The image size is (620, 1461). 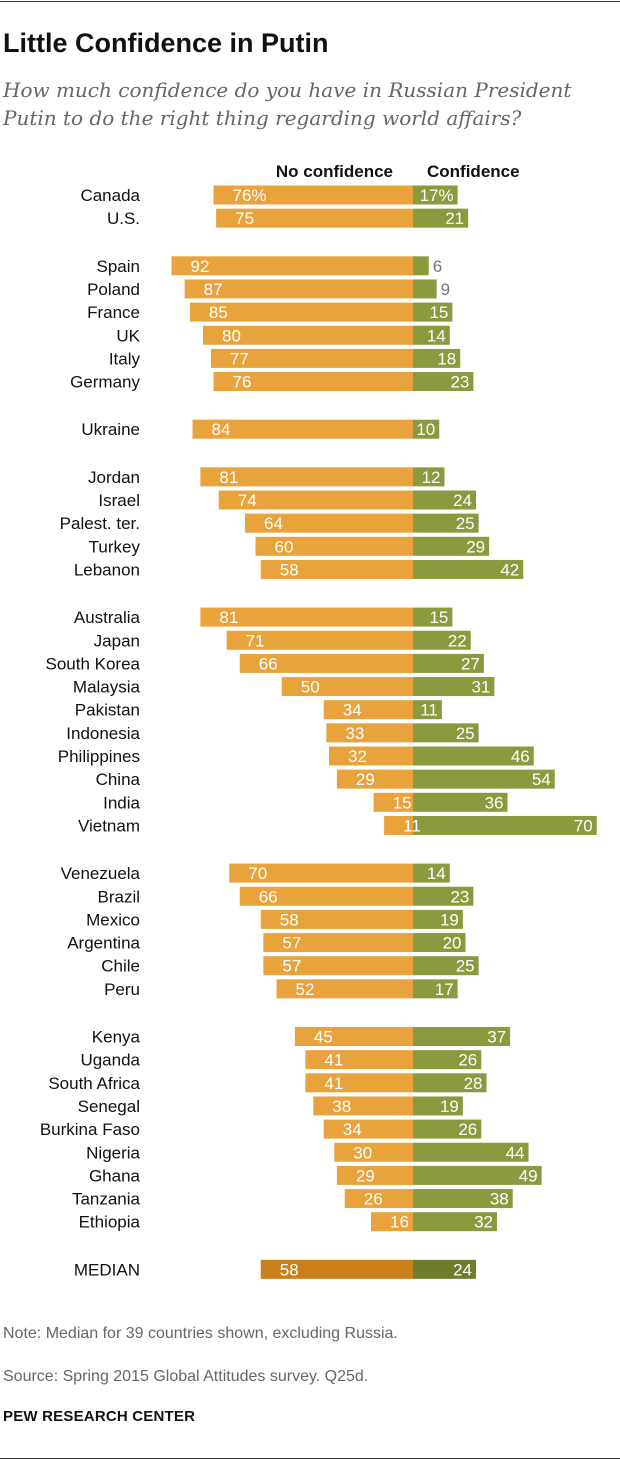 What do you see at coordinates (94, 1083) in the screenshot?
I see `category-label: South Africa` at bounding box center [94, 1083].